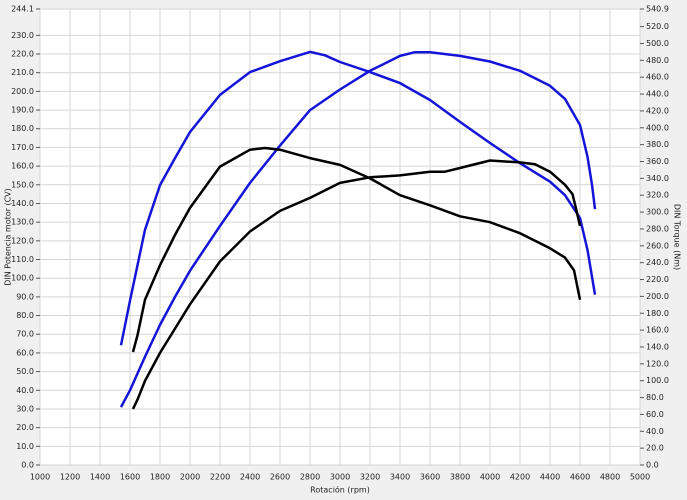 This screenshot has width=687, height=500. I want to click on y-tick-label: 90.0, so click(25, 296).